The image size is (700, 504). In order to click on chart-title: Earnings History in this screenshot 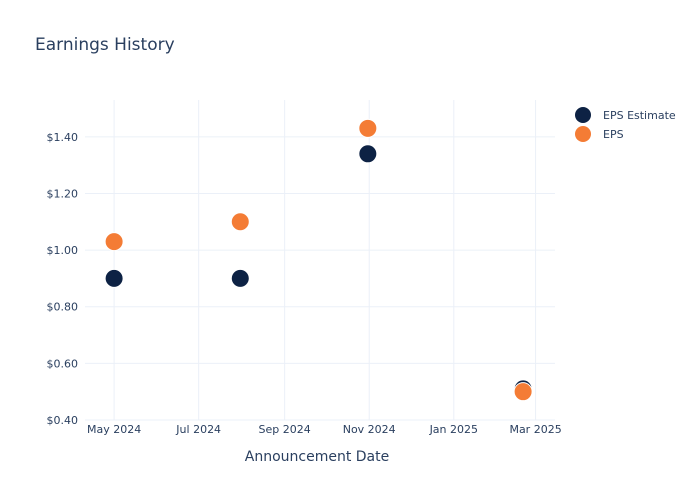, I will do `click(105, 45)`.